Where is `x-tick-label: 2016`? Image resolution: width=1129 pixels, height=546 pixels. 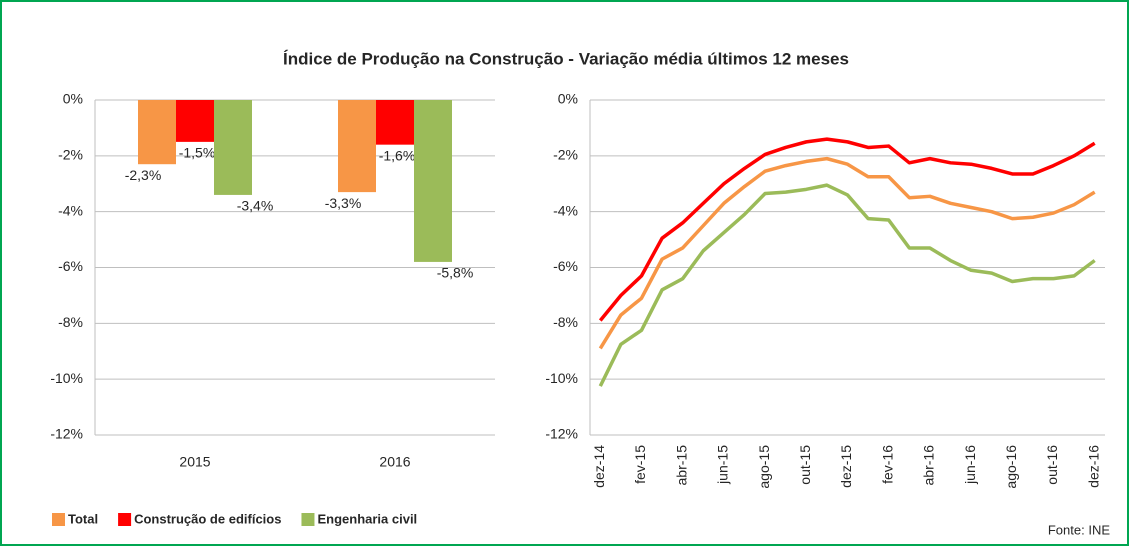
x-tick-label: 2016 is located at coordinates (394, 462).